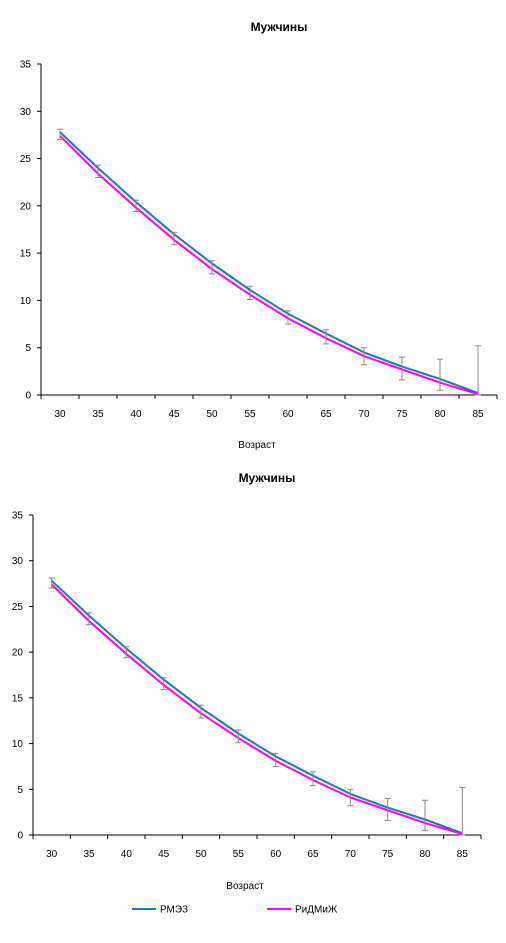  I want to click on legend-label-1: РМЭЗ, so click(174, 910).